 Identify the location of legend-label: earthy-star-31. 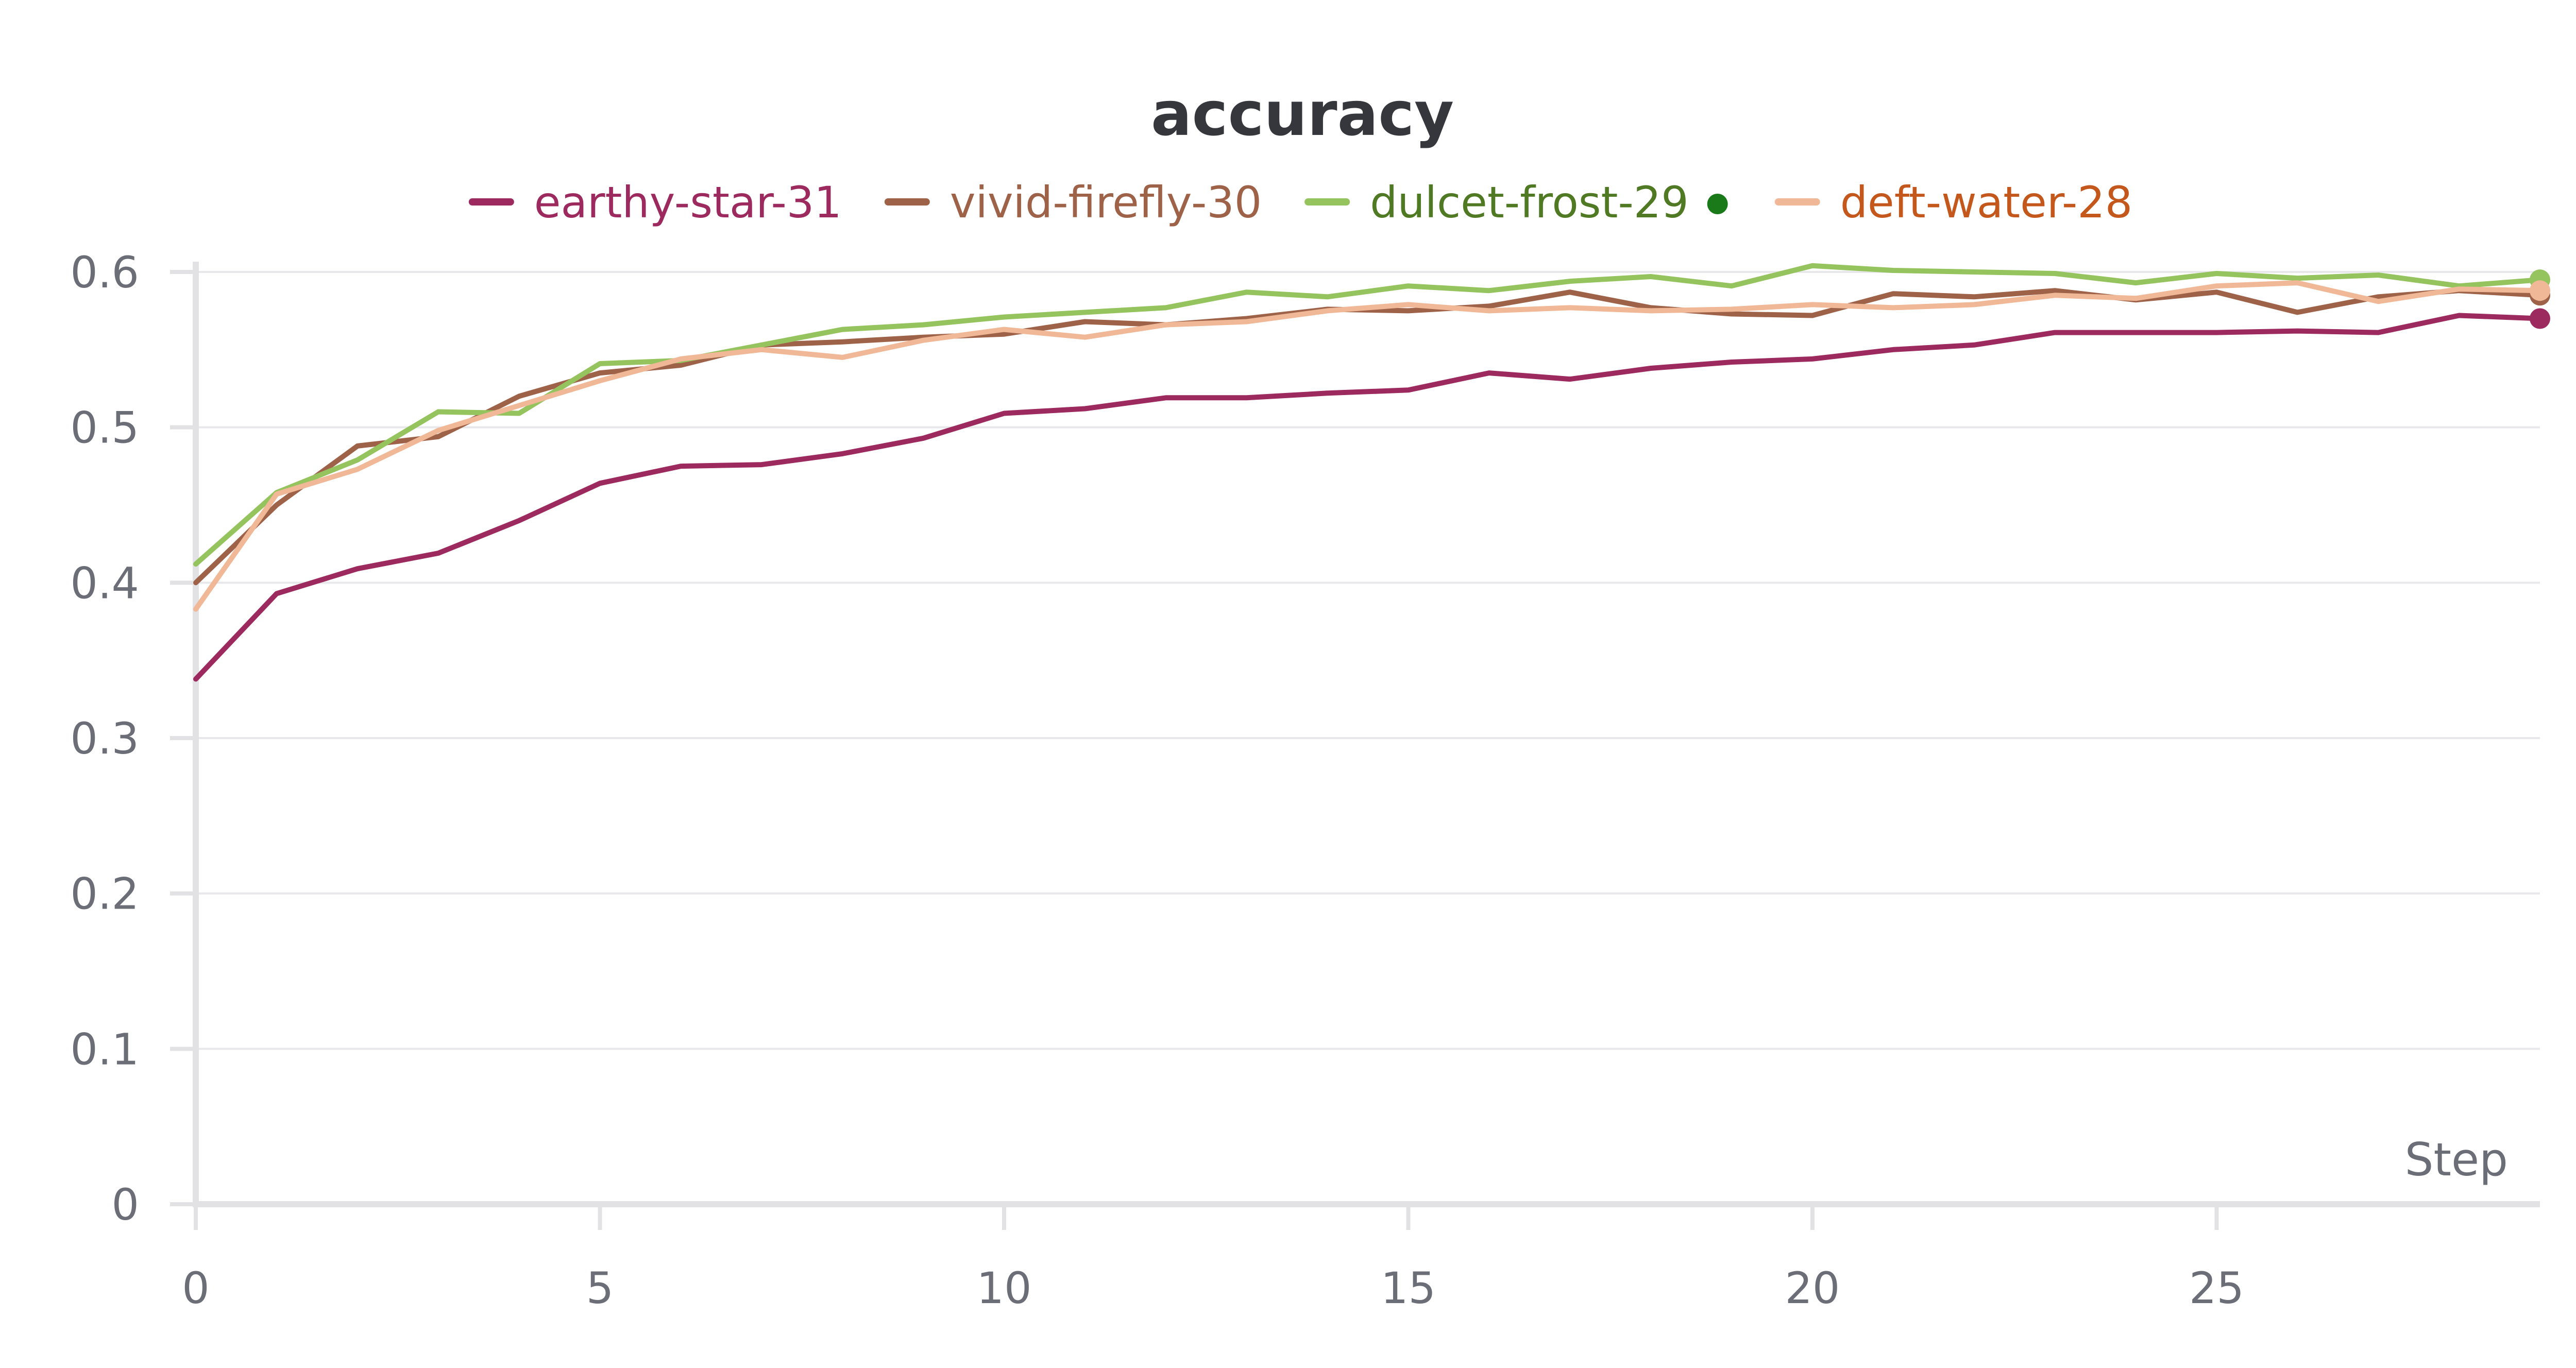
(688, 202).